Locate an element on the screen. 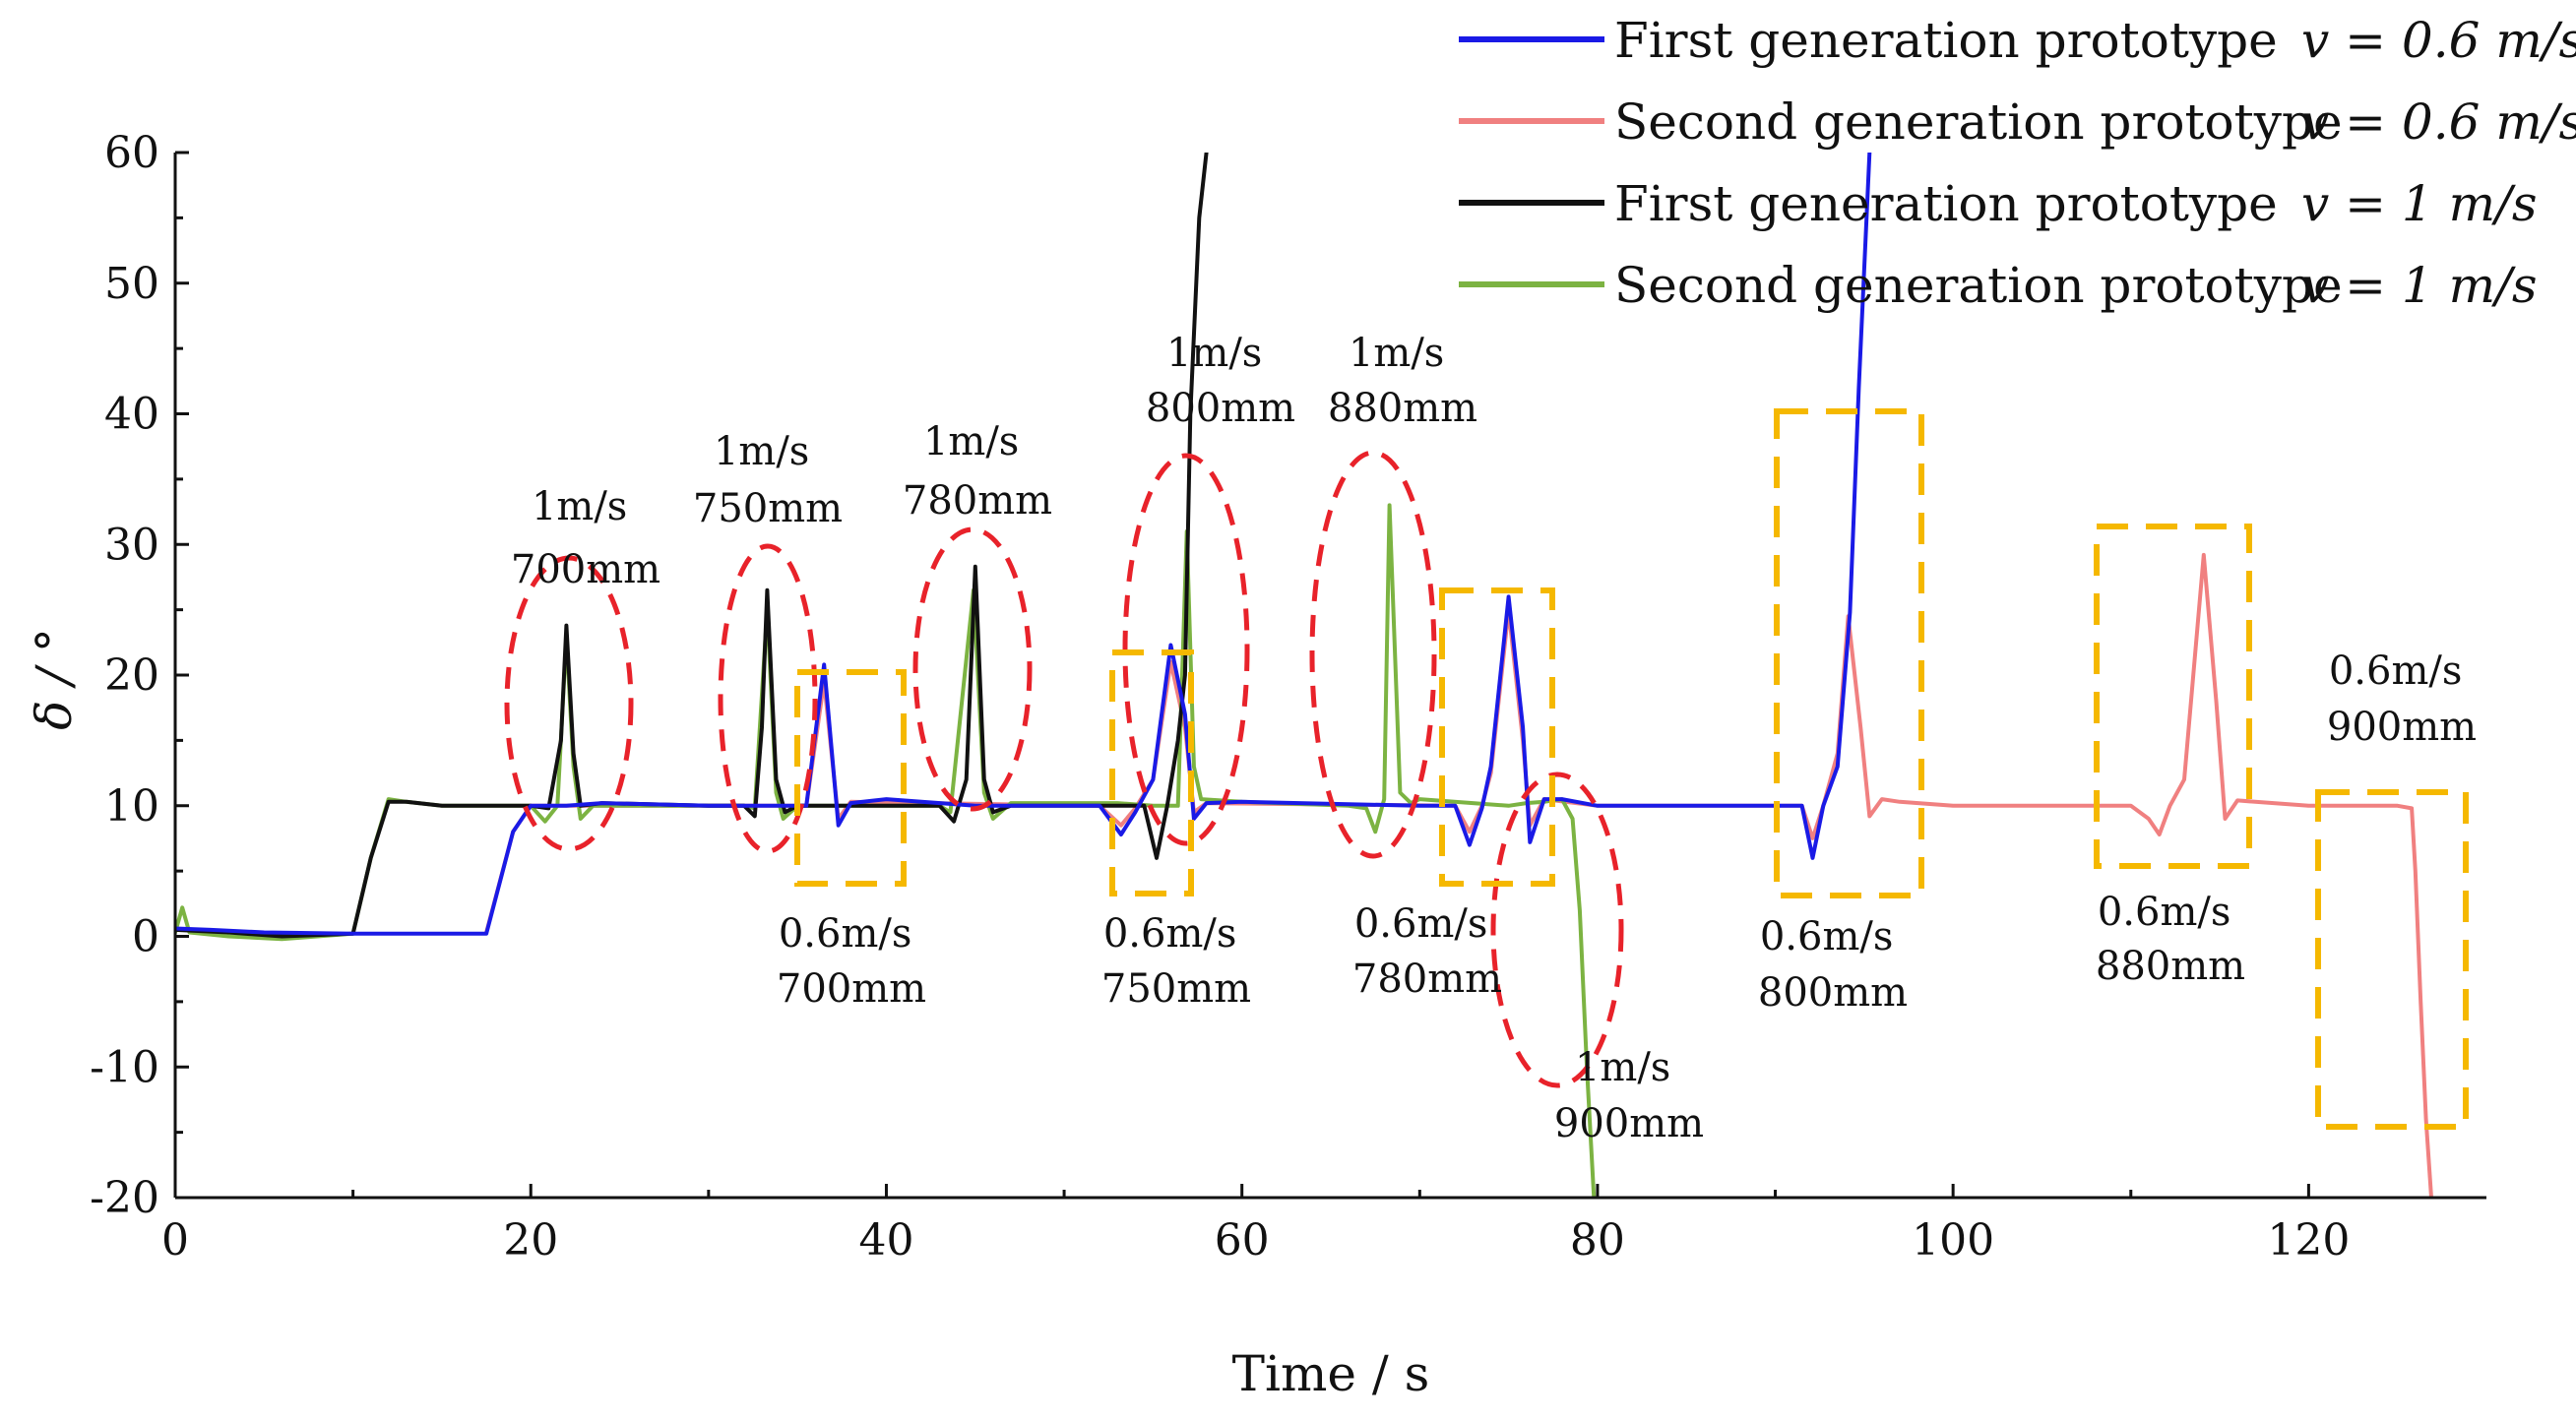 The height and width of the screenshot is (1421, 2576). legend-label-second-gen-1: Second generation prototype is located at coordinates (1979, 285).